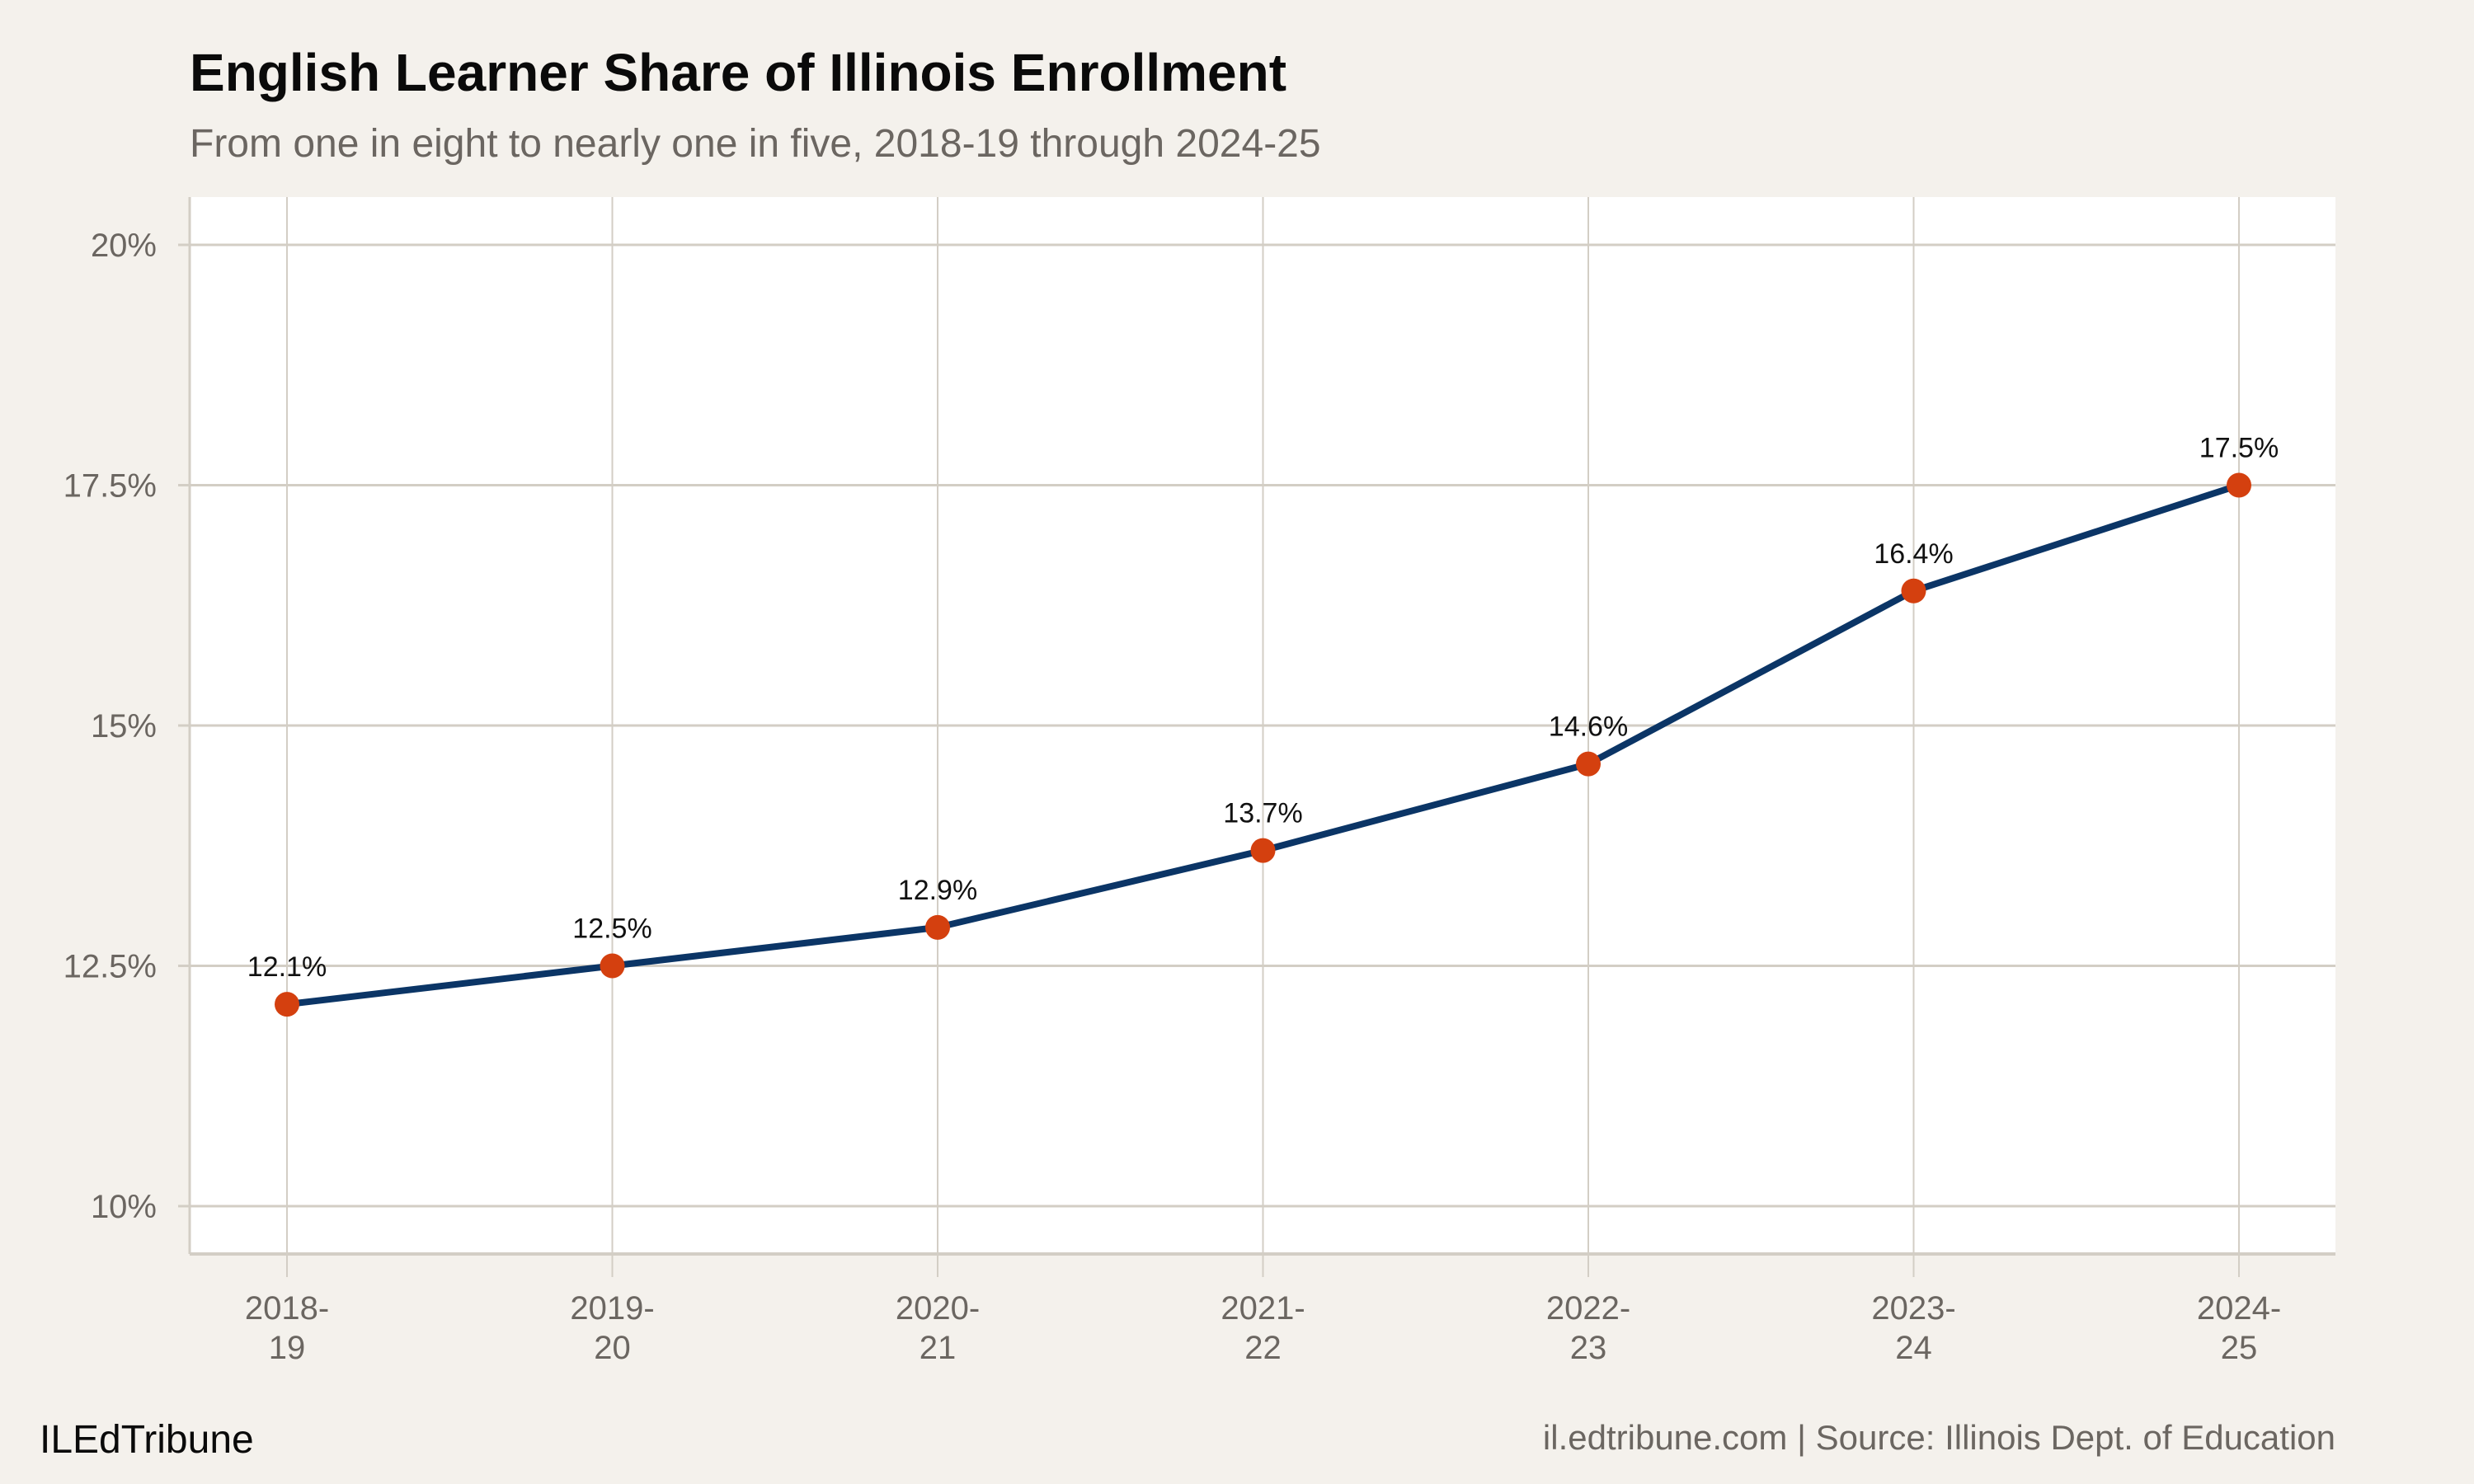 The height and width of the screenshot is (1484, 2474). What do you see at coordinates (1588, 1308) in the screenshot?
I see `x-tick-label: 2022-` at bounding box center [1588, 1308].